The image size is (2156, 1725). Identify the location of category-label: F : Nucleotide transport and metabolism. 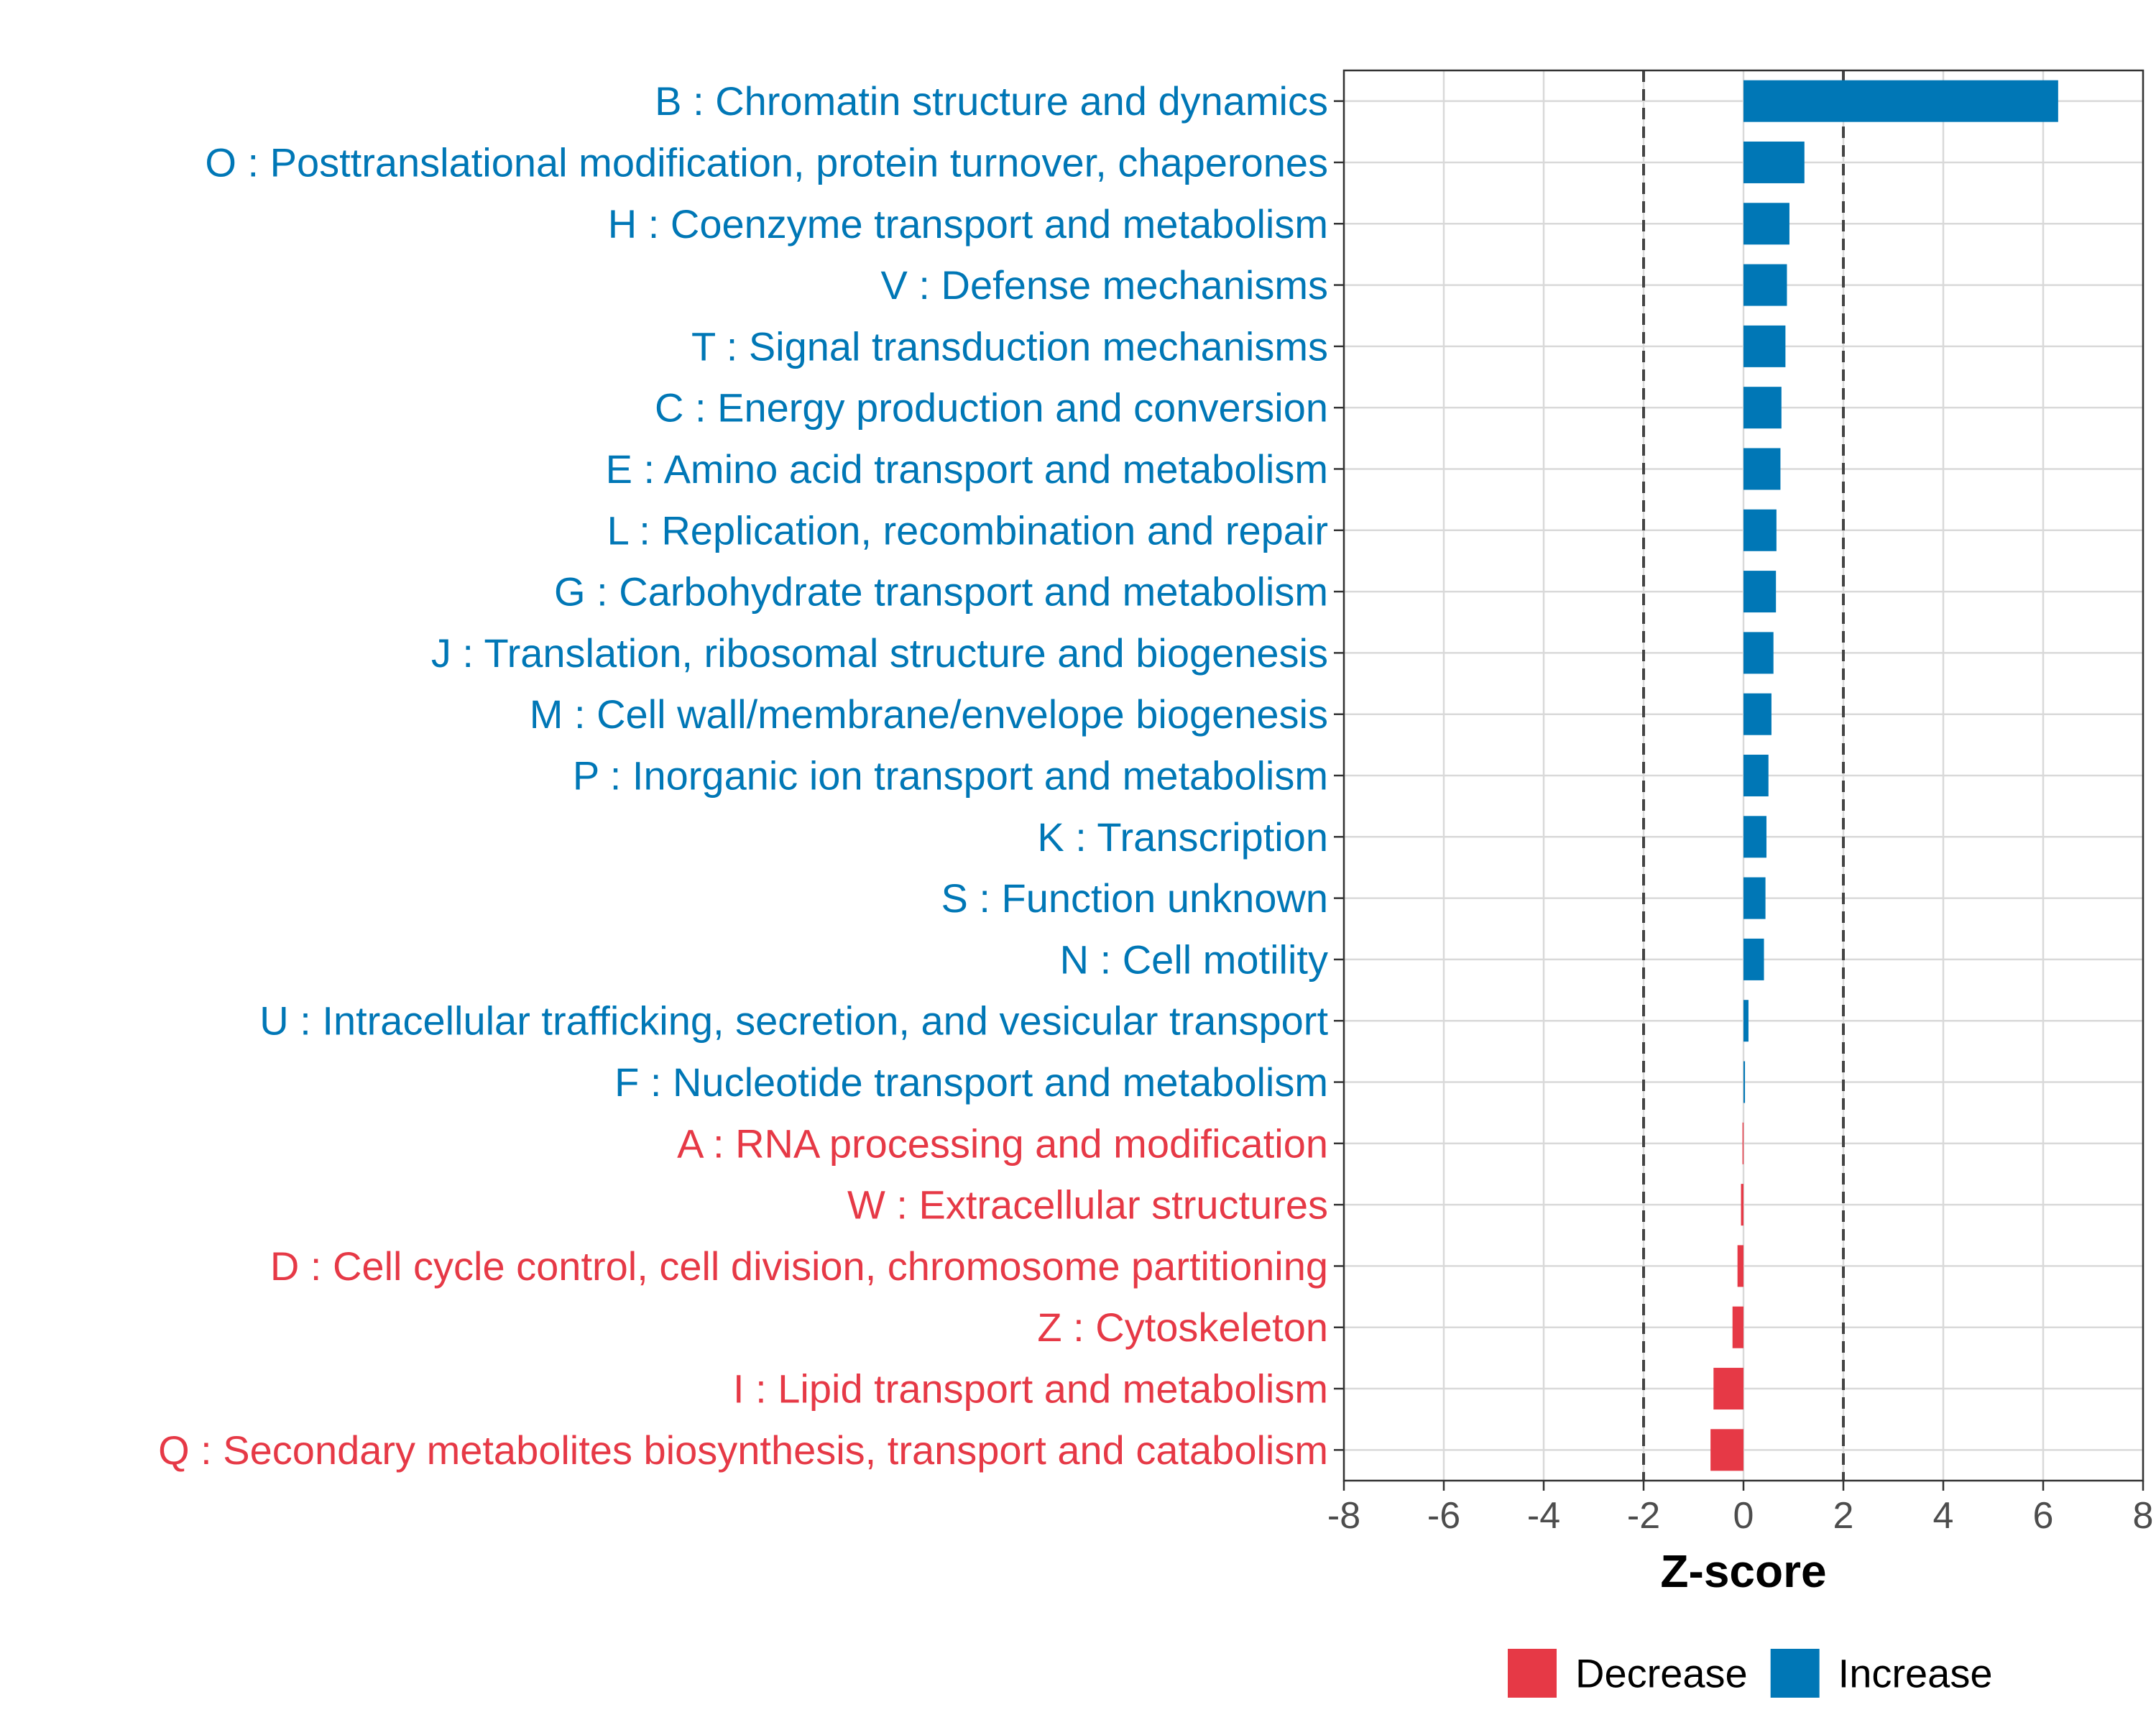
(971, 1082).